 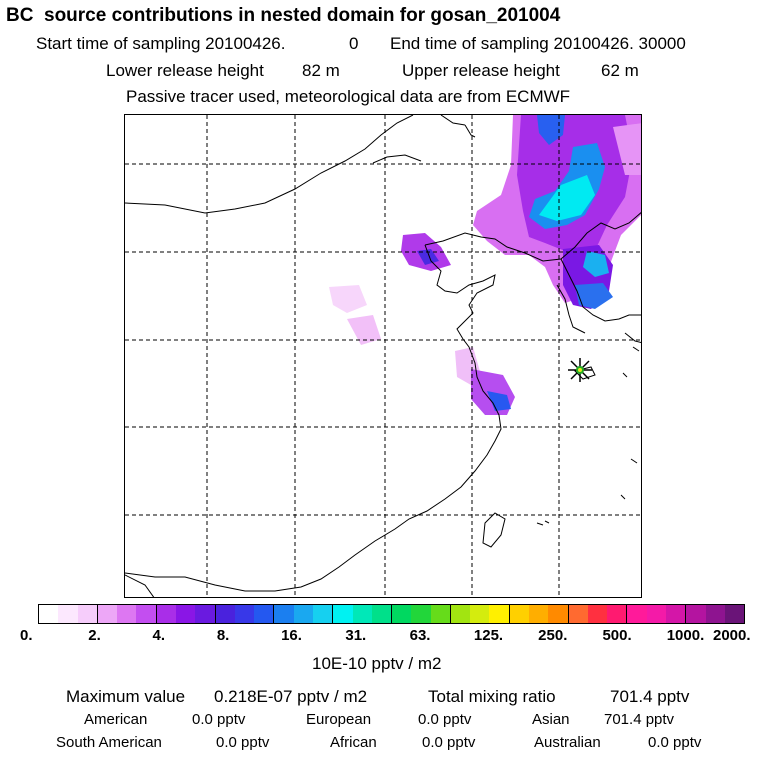 What do you see at coordinates (620, 70) in the screenshot?
I see `upper-release-value: 62 m` at bounding box center [620, 70].